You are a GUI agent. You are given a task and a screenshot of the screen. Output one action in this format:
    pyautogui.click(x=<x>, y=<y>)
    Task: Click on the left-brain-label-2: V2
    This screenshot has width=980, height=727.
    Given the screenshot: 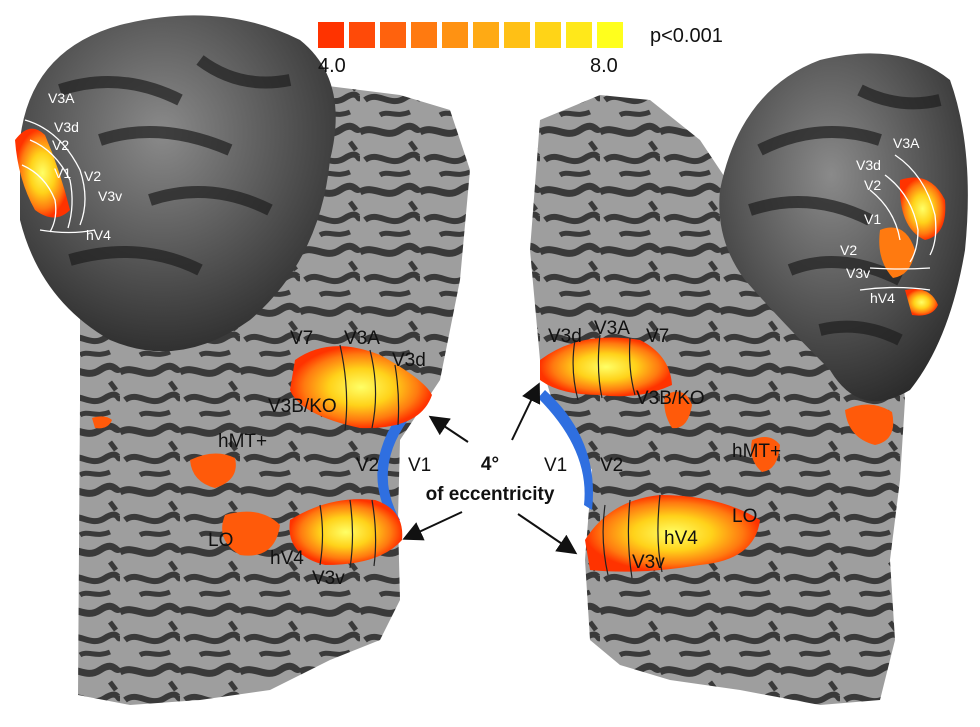 What is the action you would take?
    pyautogui.click(x=60, y=145)
    